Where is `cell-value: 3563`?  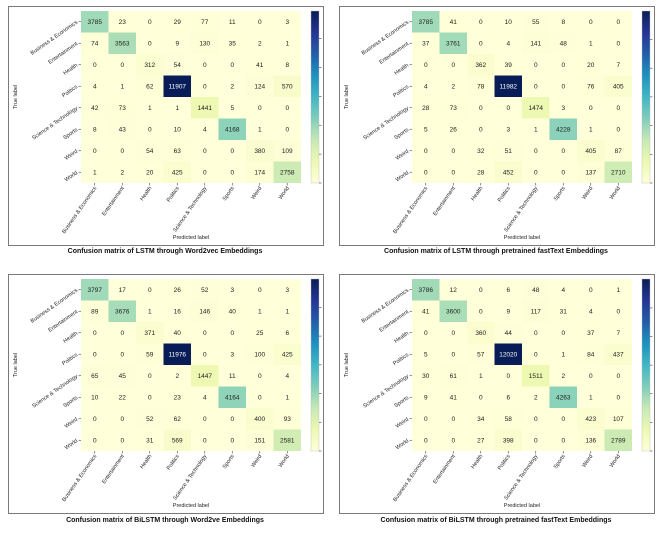
cell-value: 3563 is located at coordinates (122, 43).